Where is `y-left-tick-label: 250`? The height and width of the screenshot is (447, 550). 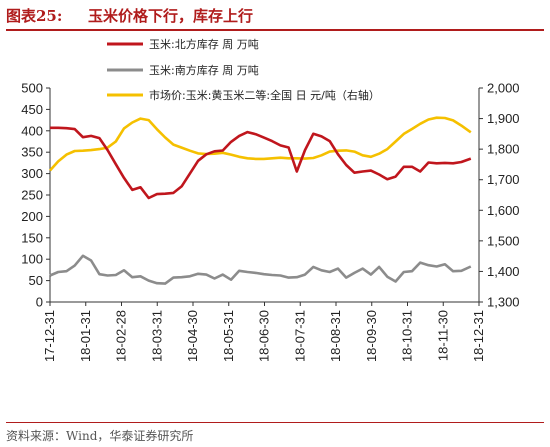
y-left-tick-label: 250 is located at coordinates (32, 195).